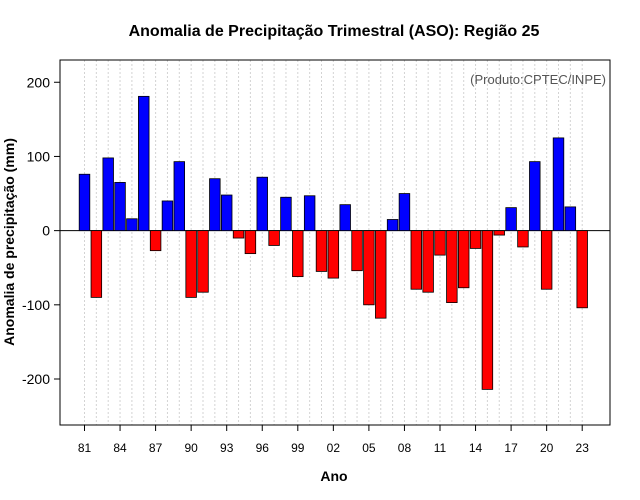 The image size is (640, 500). I want to click on bar-1981, so click(84, 202).